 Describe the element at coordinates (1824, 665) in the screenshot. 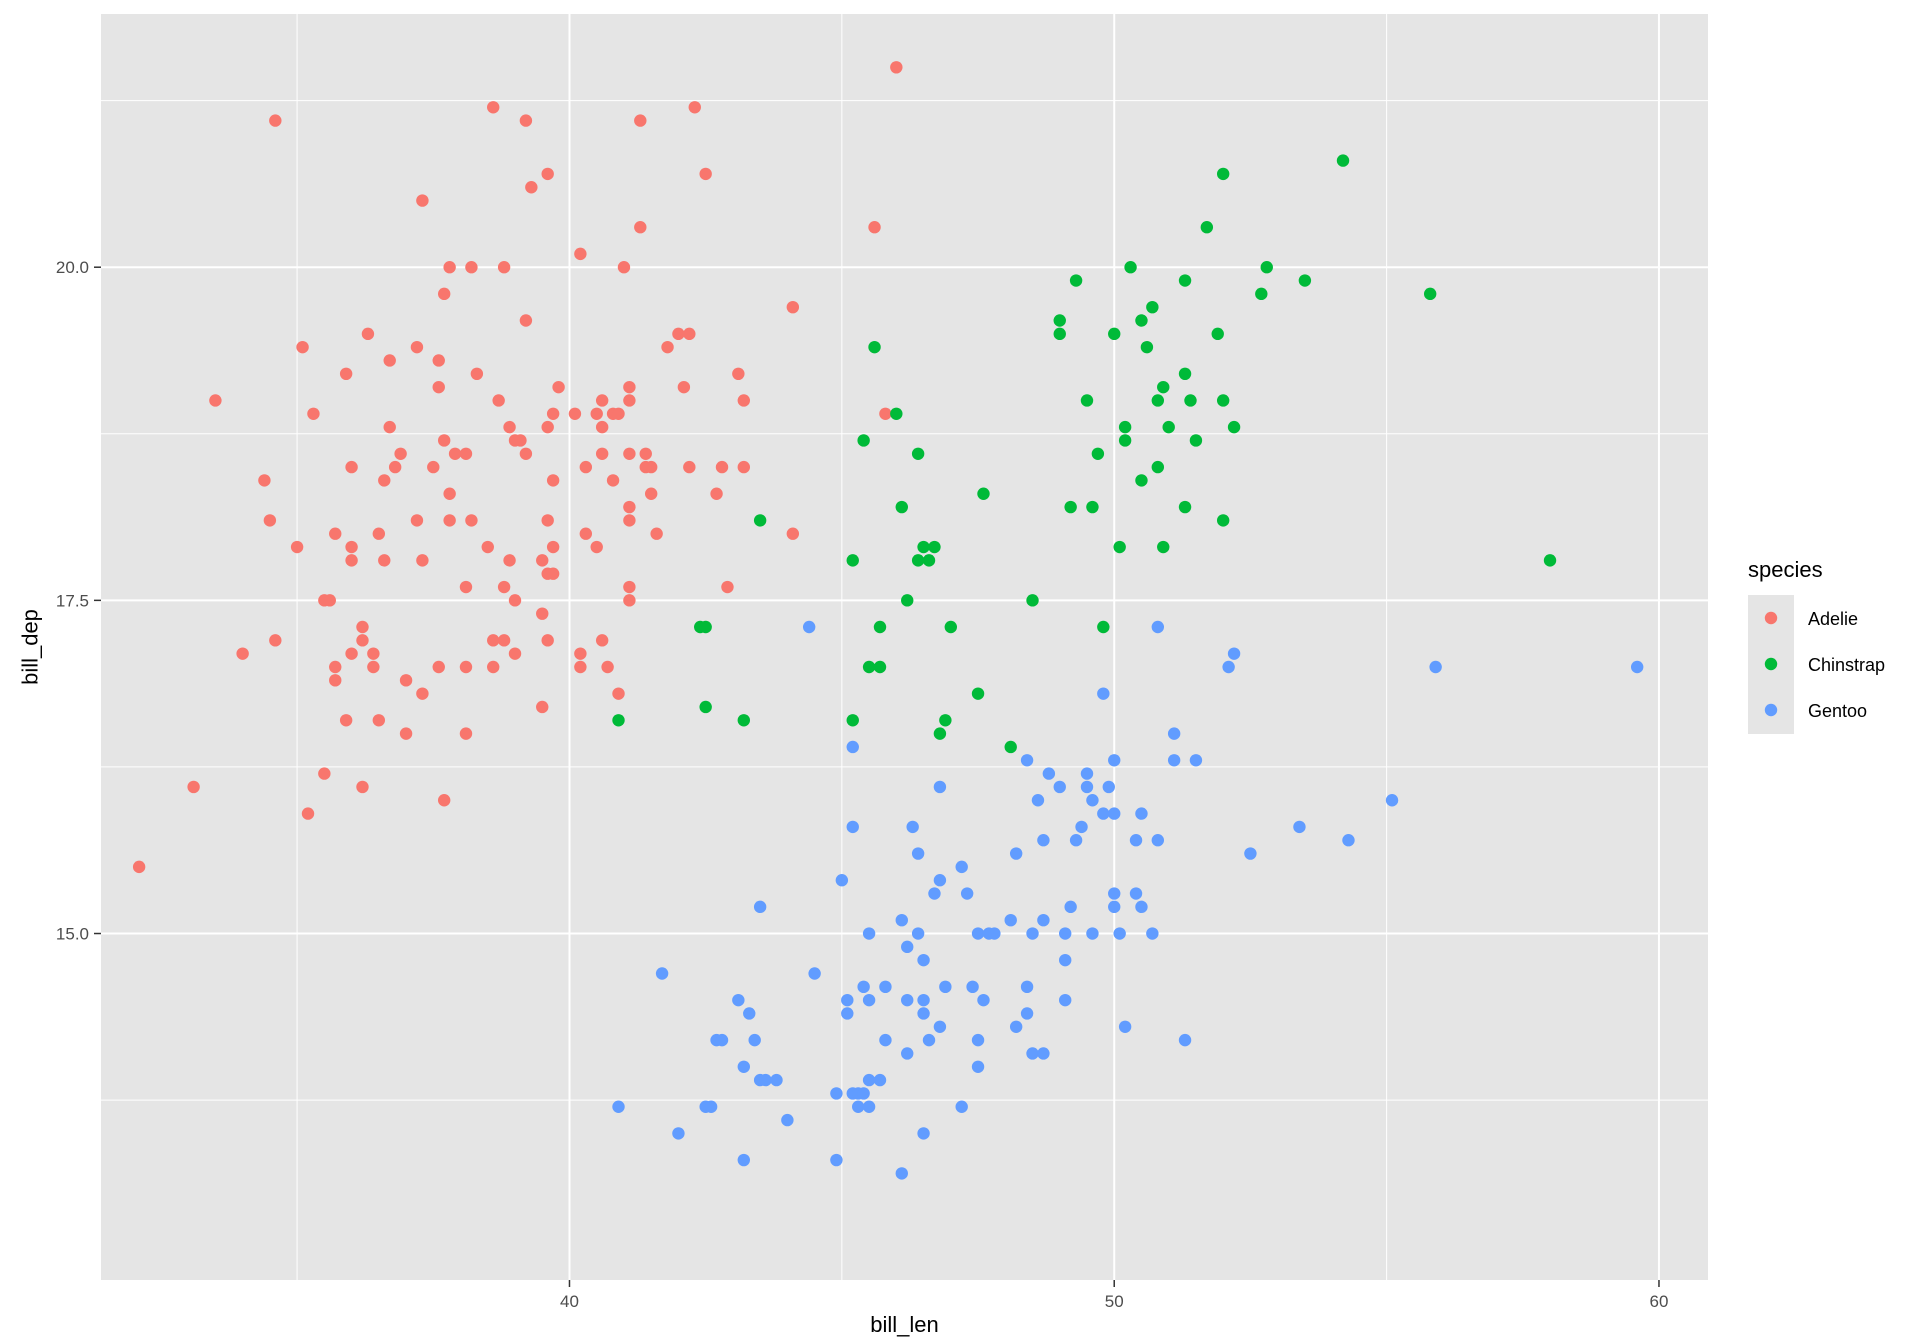

I see `legend-items: Adelie Chinstrap Gentoo` at that location.